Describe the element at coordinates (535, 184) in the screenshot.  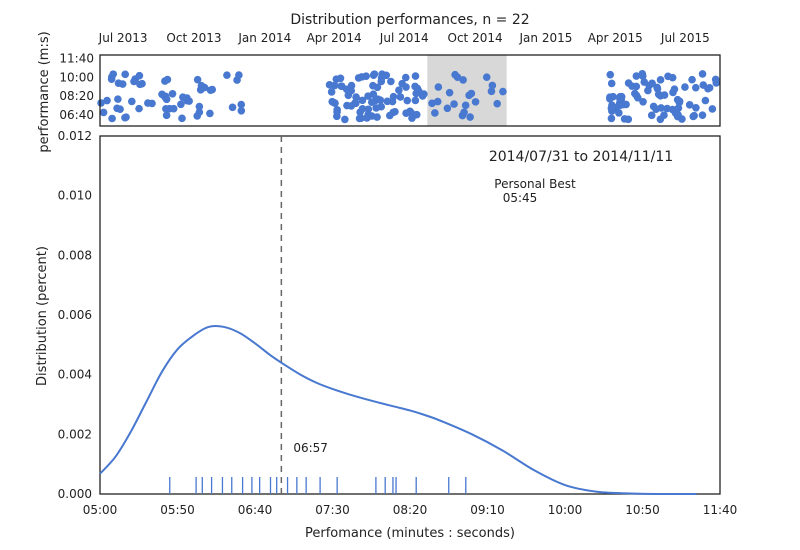
I see `personal-best-label: Personal Best` at that location.